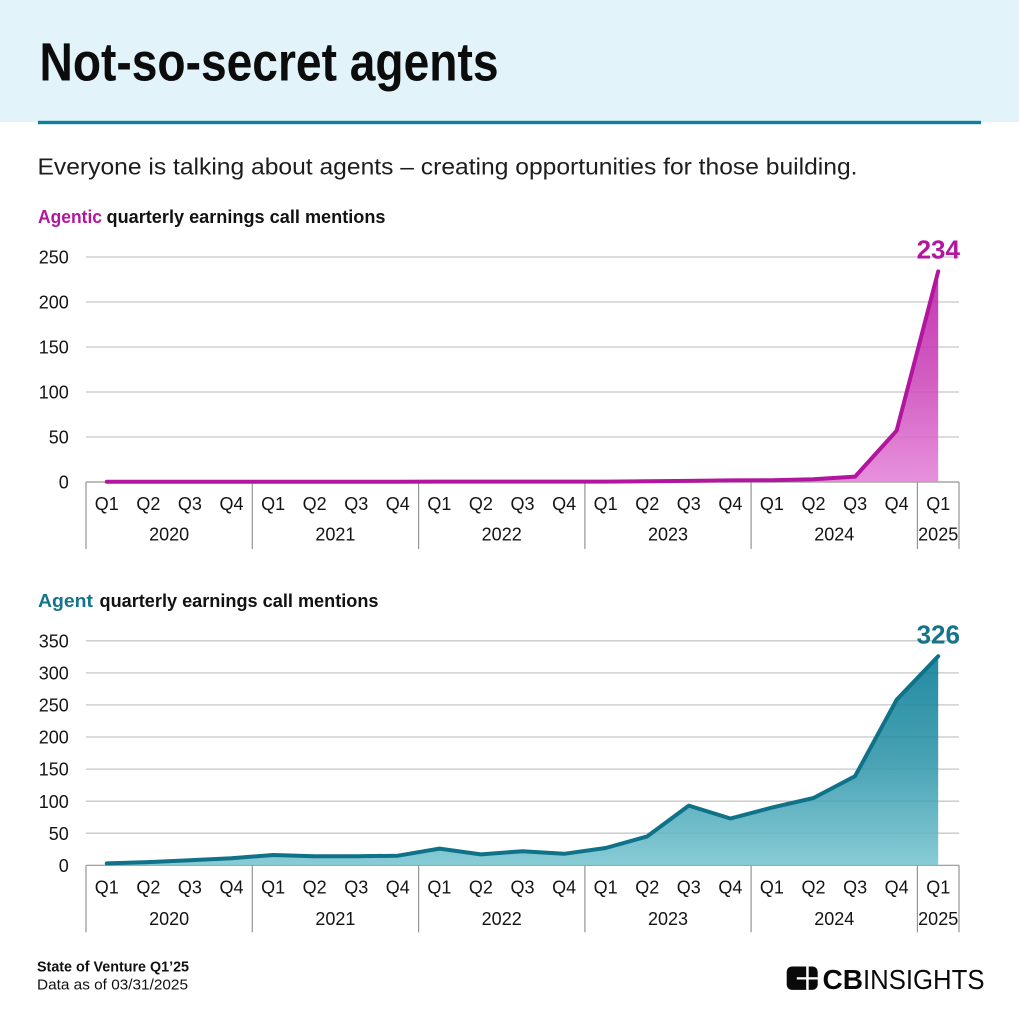  What do you see at coordinates (269, 63) in the screenshot?
I see `svg-text: Not-so-secret agents` at bounding box center [269, 63].